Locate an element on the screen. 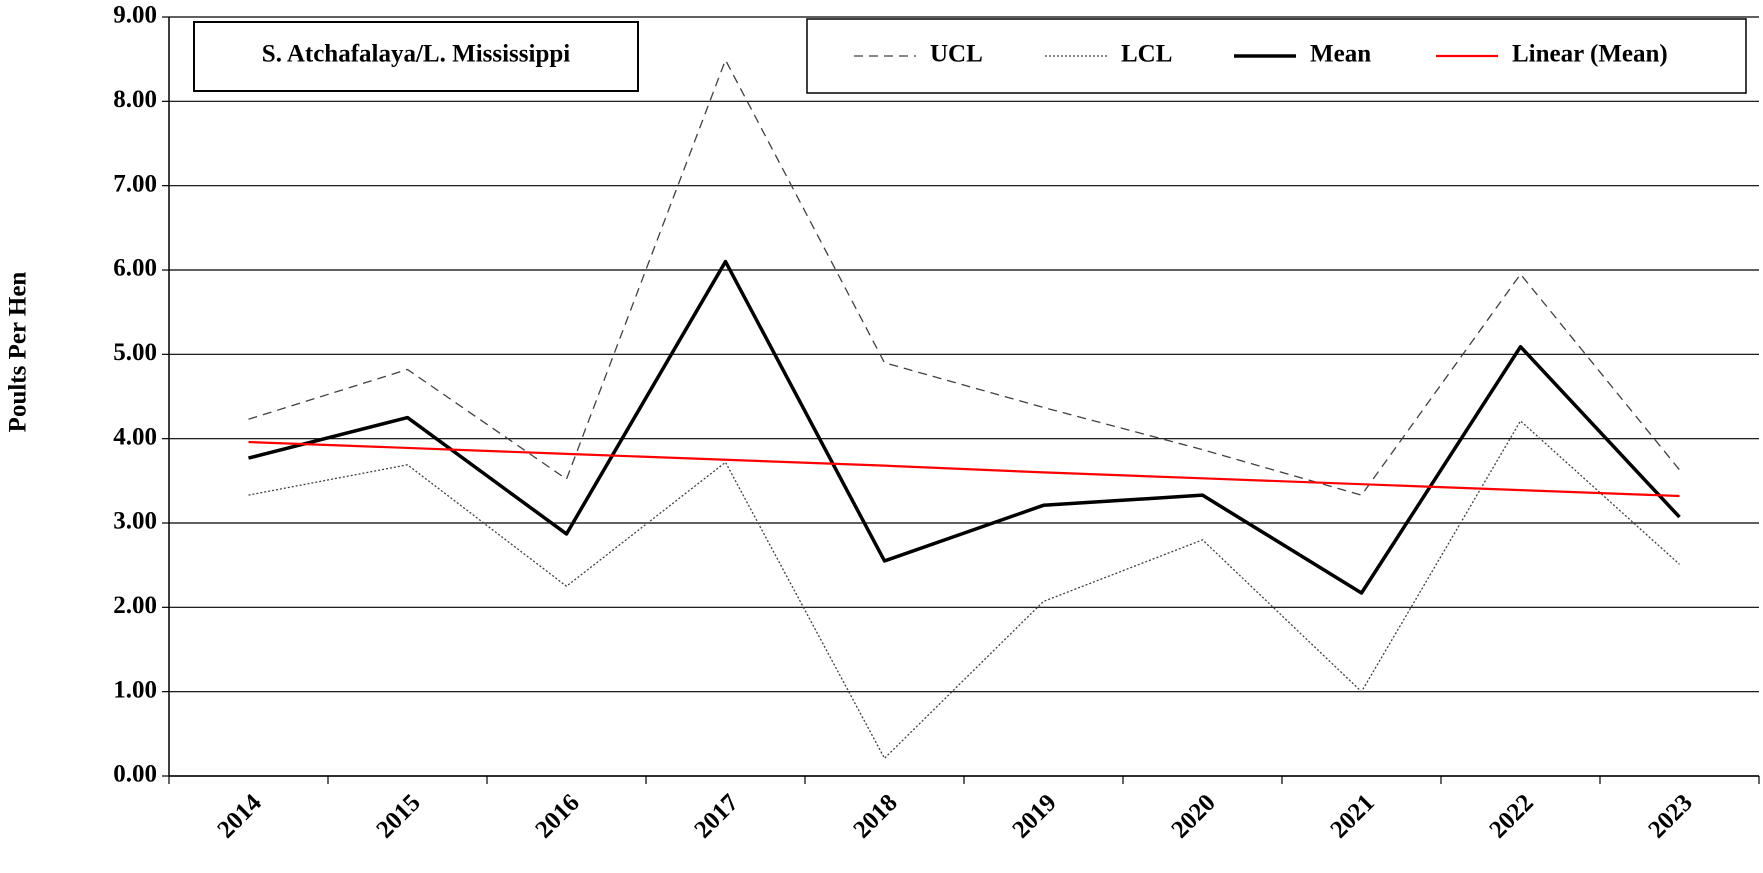 The height and width of the screenshot is (873, 1763). y-tick-label: 8.00 is located at coordinates (135, 99).